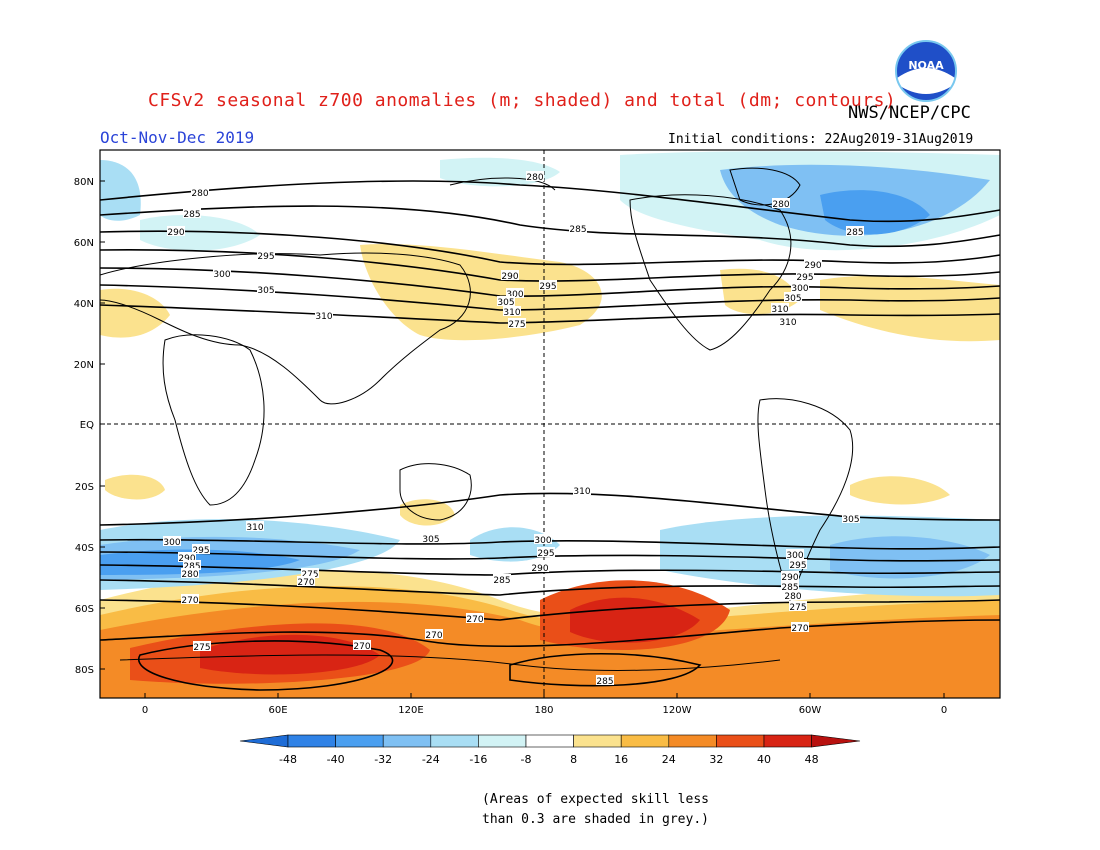 This screenshot has width=1100, height=850. I want to click on colorbar-label: 16, so click(621, 759).